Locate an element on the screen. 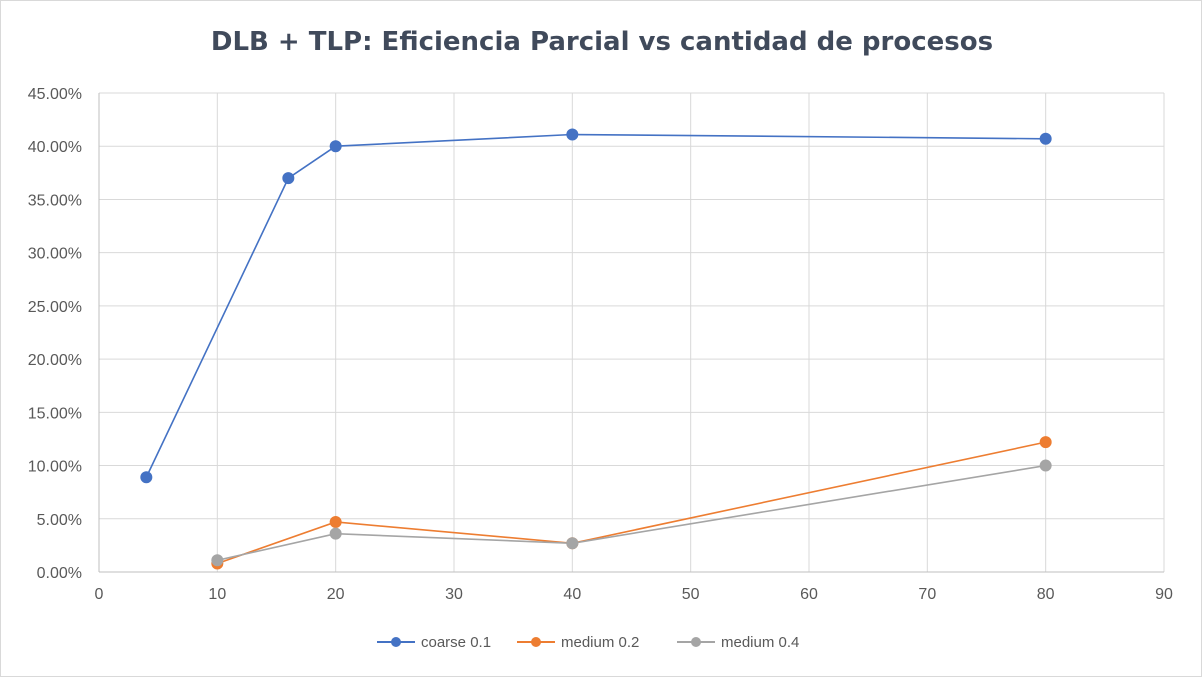 The width and height of the screenshot is (1202, 678). y-tick-label: 10.00% is located at coordinates (55, 467).